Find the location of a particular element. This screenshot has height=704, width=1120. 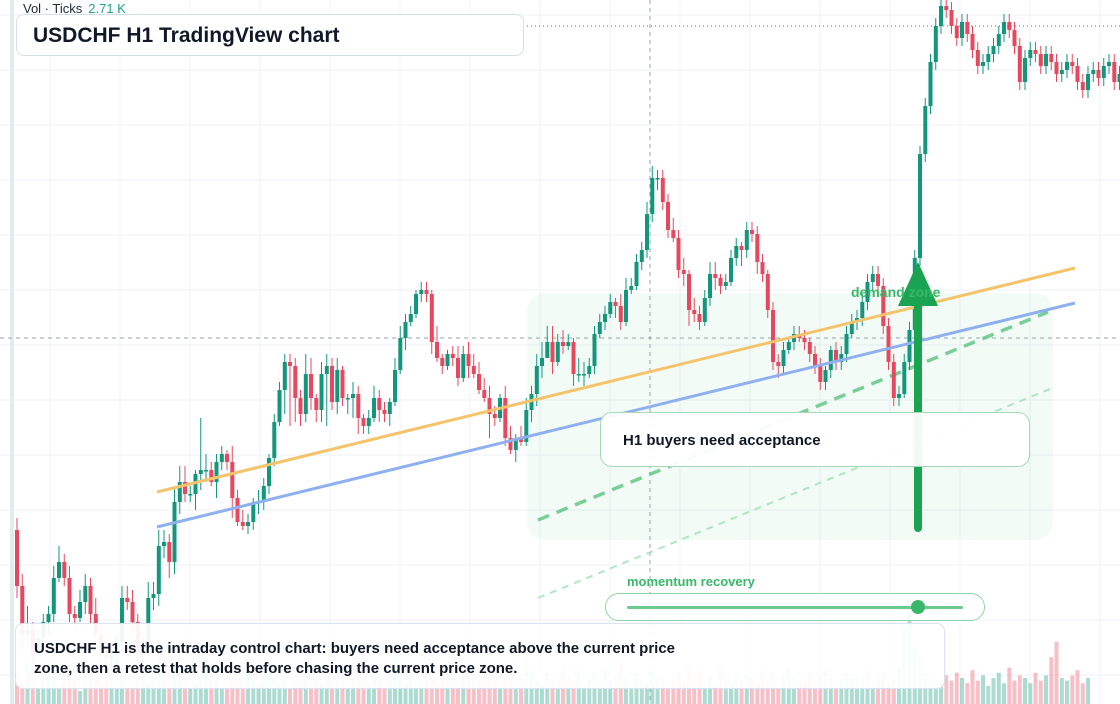

acceptance-callout: H1 buyers need acceptance is located at coordinates (815, 439).